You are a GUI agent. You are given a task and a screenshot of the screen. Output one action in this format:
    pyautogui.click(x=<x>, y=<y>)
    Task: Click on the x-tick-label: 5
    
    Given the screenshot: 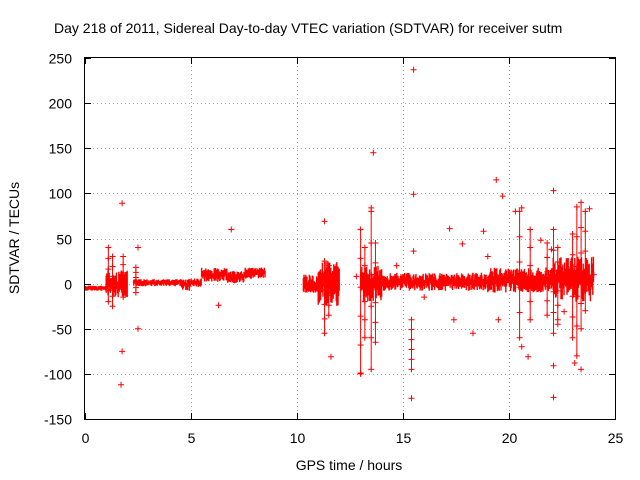 What is the action you would take?
    pyautogui.click(x=192, y=438)
    